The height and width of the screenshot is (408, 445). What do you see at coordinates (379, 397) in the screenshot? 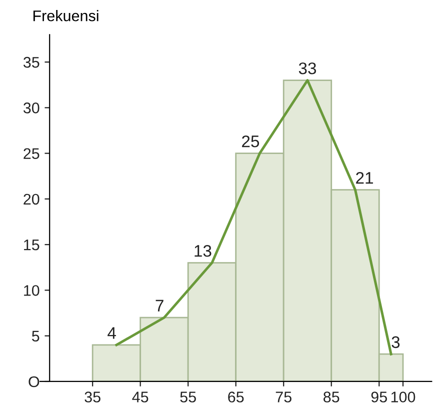
I see `x-tick-label: 95` at bounding box center [379, 397].